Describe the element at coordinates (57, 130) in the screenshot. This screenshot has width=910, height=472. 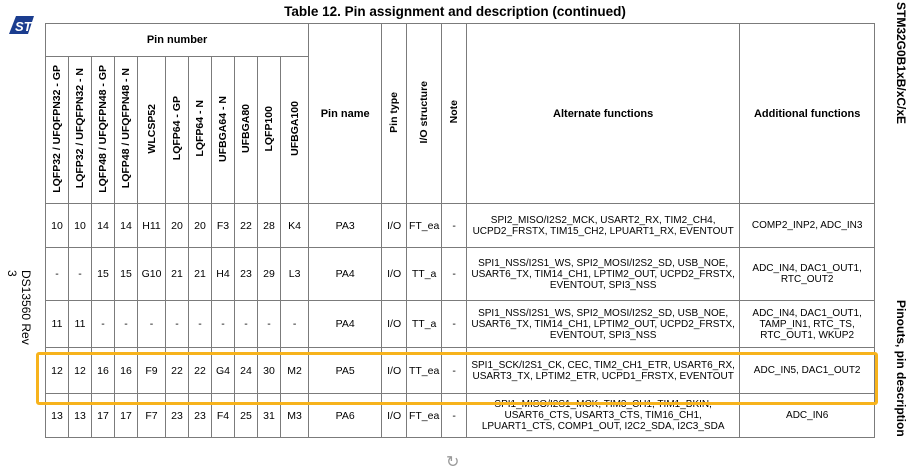
I see `package-header: LQFP32 / UFQFPN32 - GP` at that location.